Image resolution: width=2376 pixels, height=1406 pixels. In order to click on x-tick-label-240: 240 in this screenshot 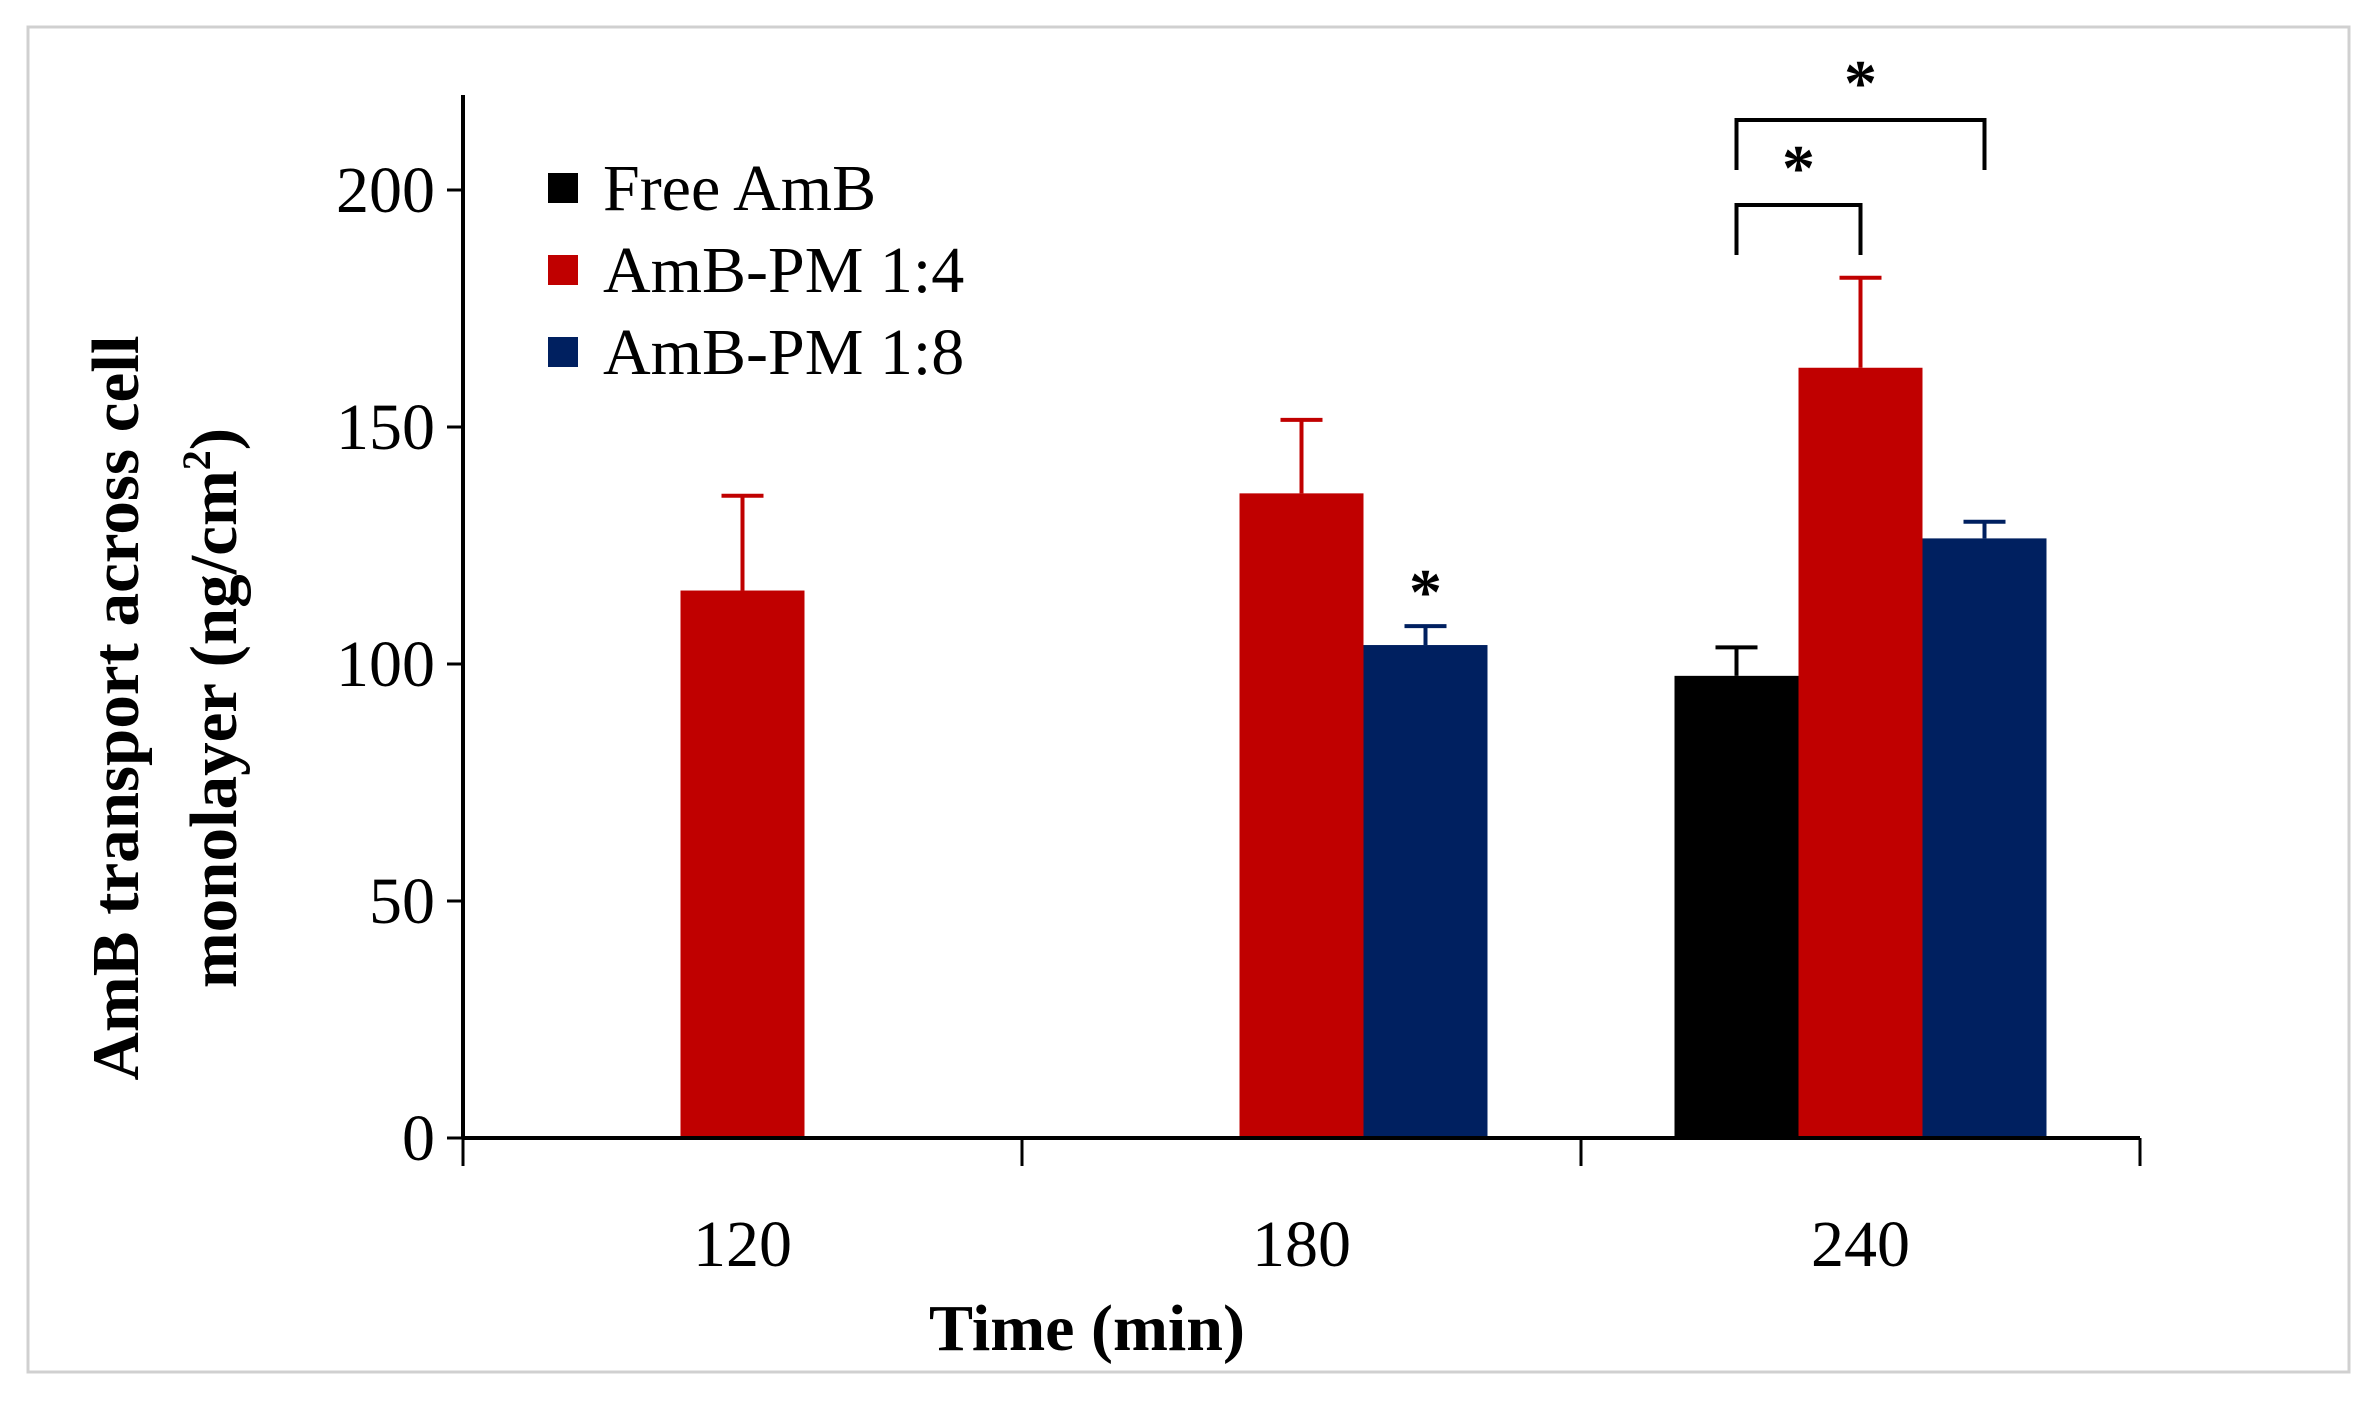, I will do `click(1860, 1244)`.